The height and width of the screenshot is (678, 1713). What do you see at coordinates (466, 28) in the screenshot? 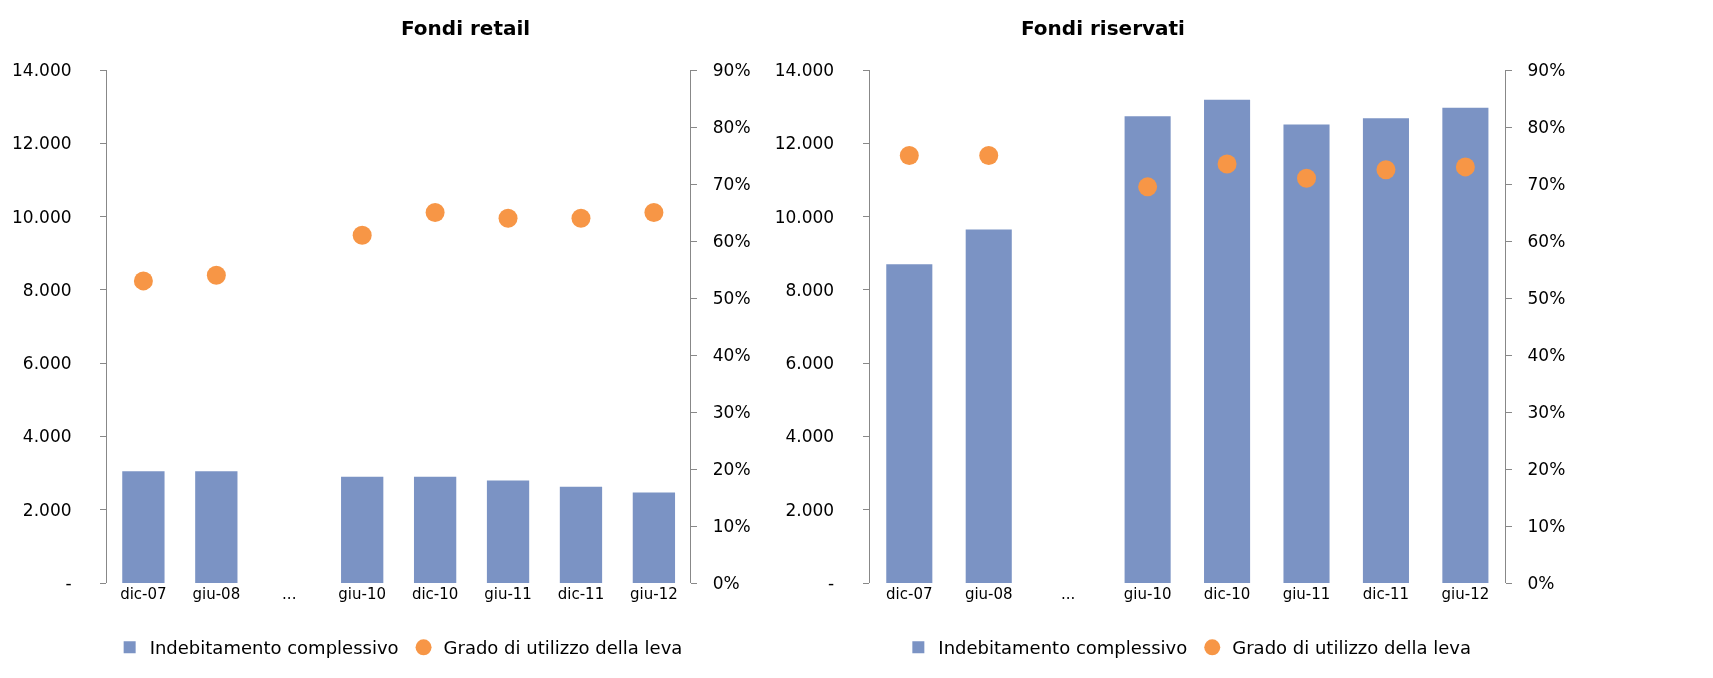
I see `chart-title: Fondi retail` at bounding box center [466, 28].